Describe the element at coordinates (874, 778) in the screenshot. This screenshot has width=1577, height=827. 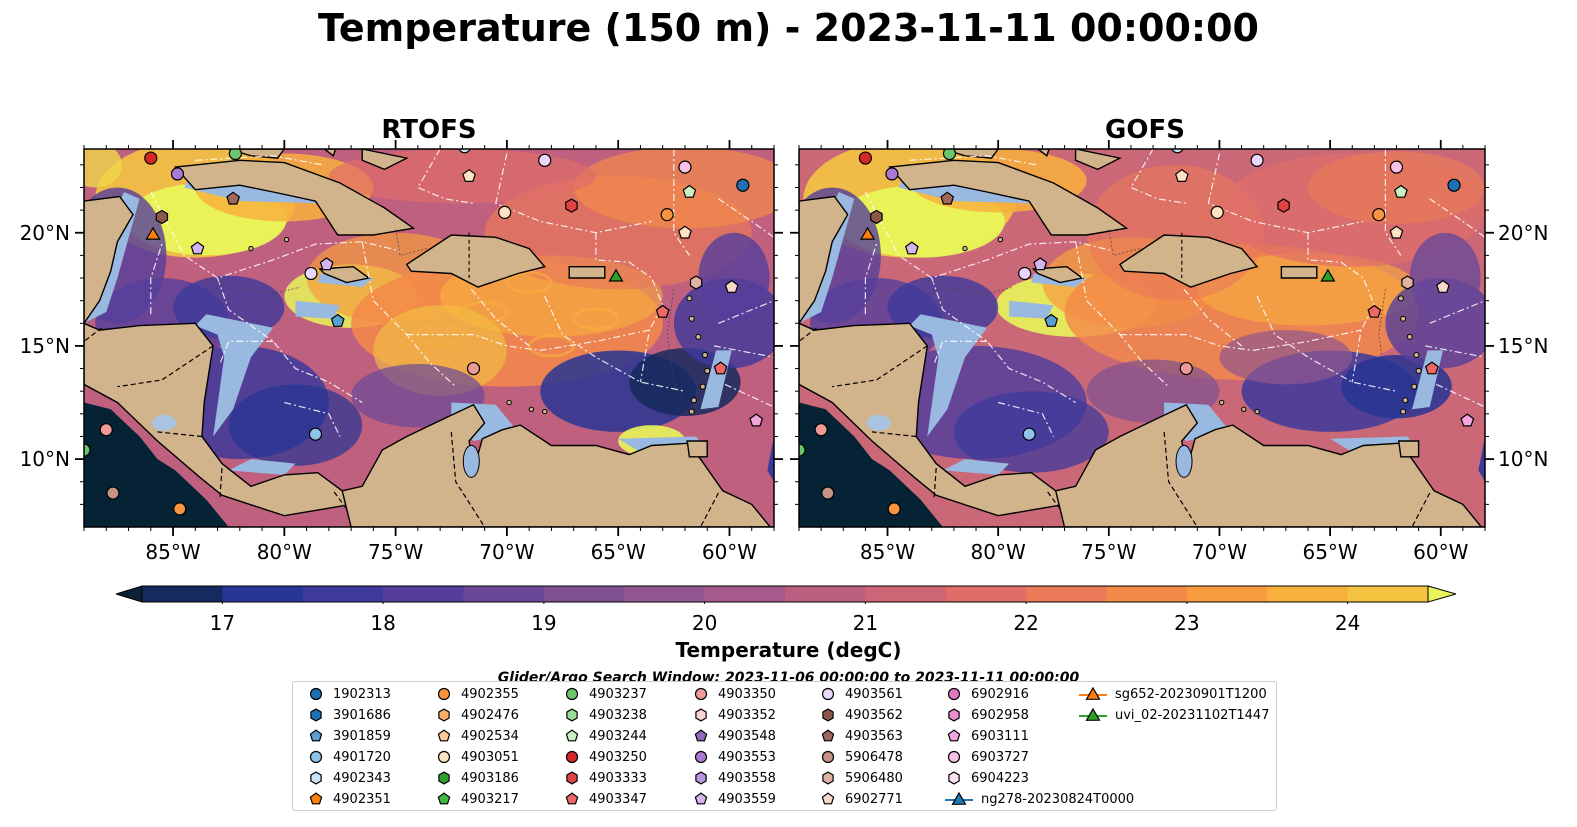
I see `legend-label: 5906480` at that location.